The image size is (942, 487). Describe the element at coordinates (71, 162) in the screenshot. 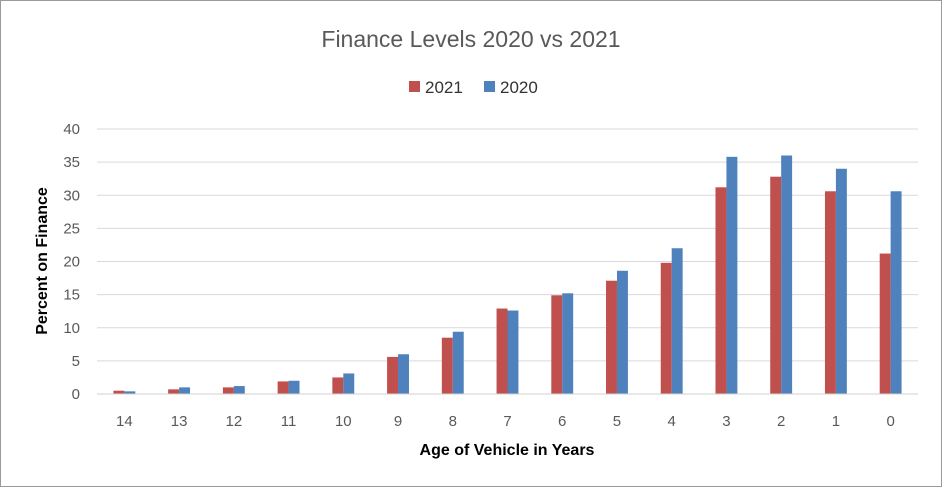

I see `y-tick-label: 35` at that location.